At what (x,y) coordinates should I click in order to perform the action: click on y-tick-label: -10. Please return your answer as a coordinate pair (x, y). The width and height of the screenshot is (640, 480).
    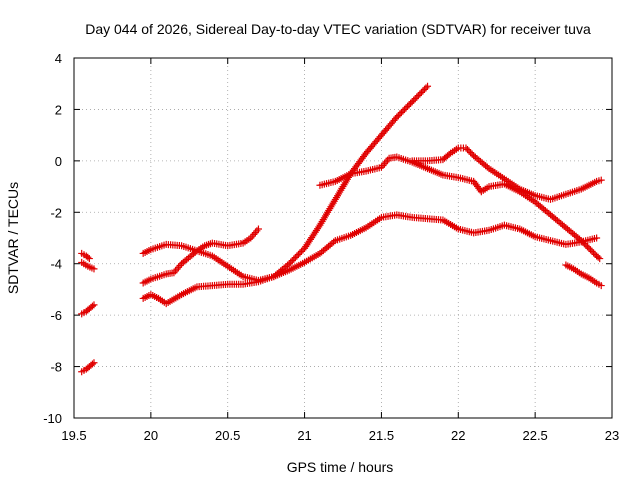
    Looking at the image, I should click on (52, 418).